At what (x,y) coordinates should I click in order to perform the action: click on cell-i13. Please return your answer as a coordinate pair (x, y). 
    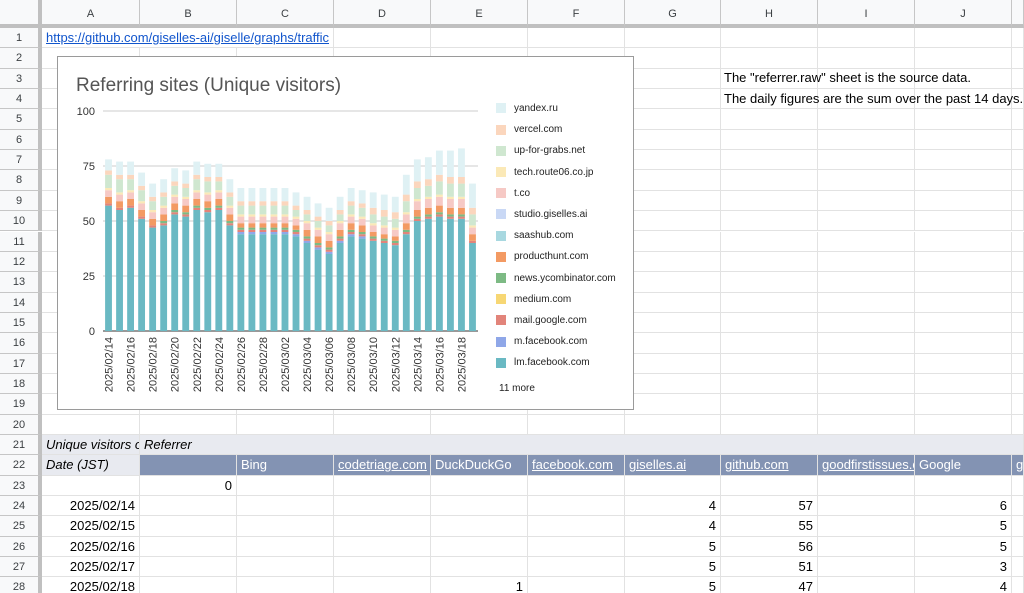
    Looking at the image, I should click on (866, 282).